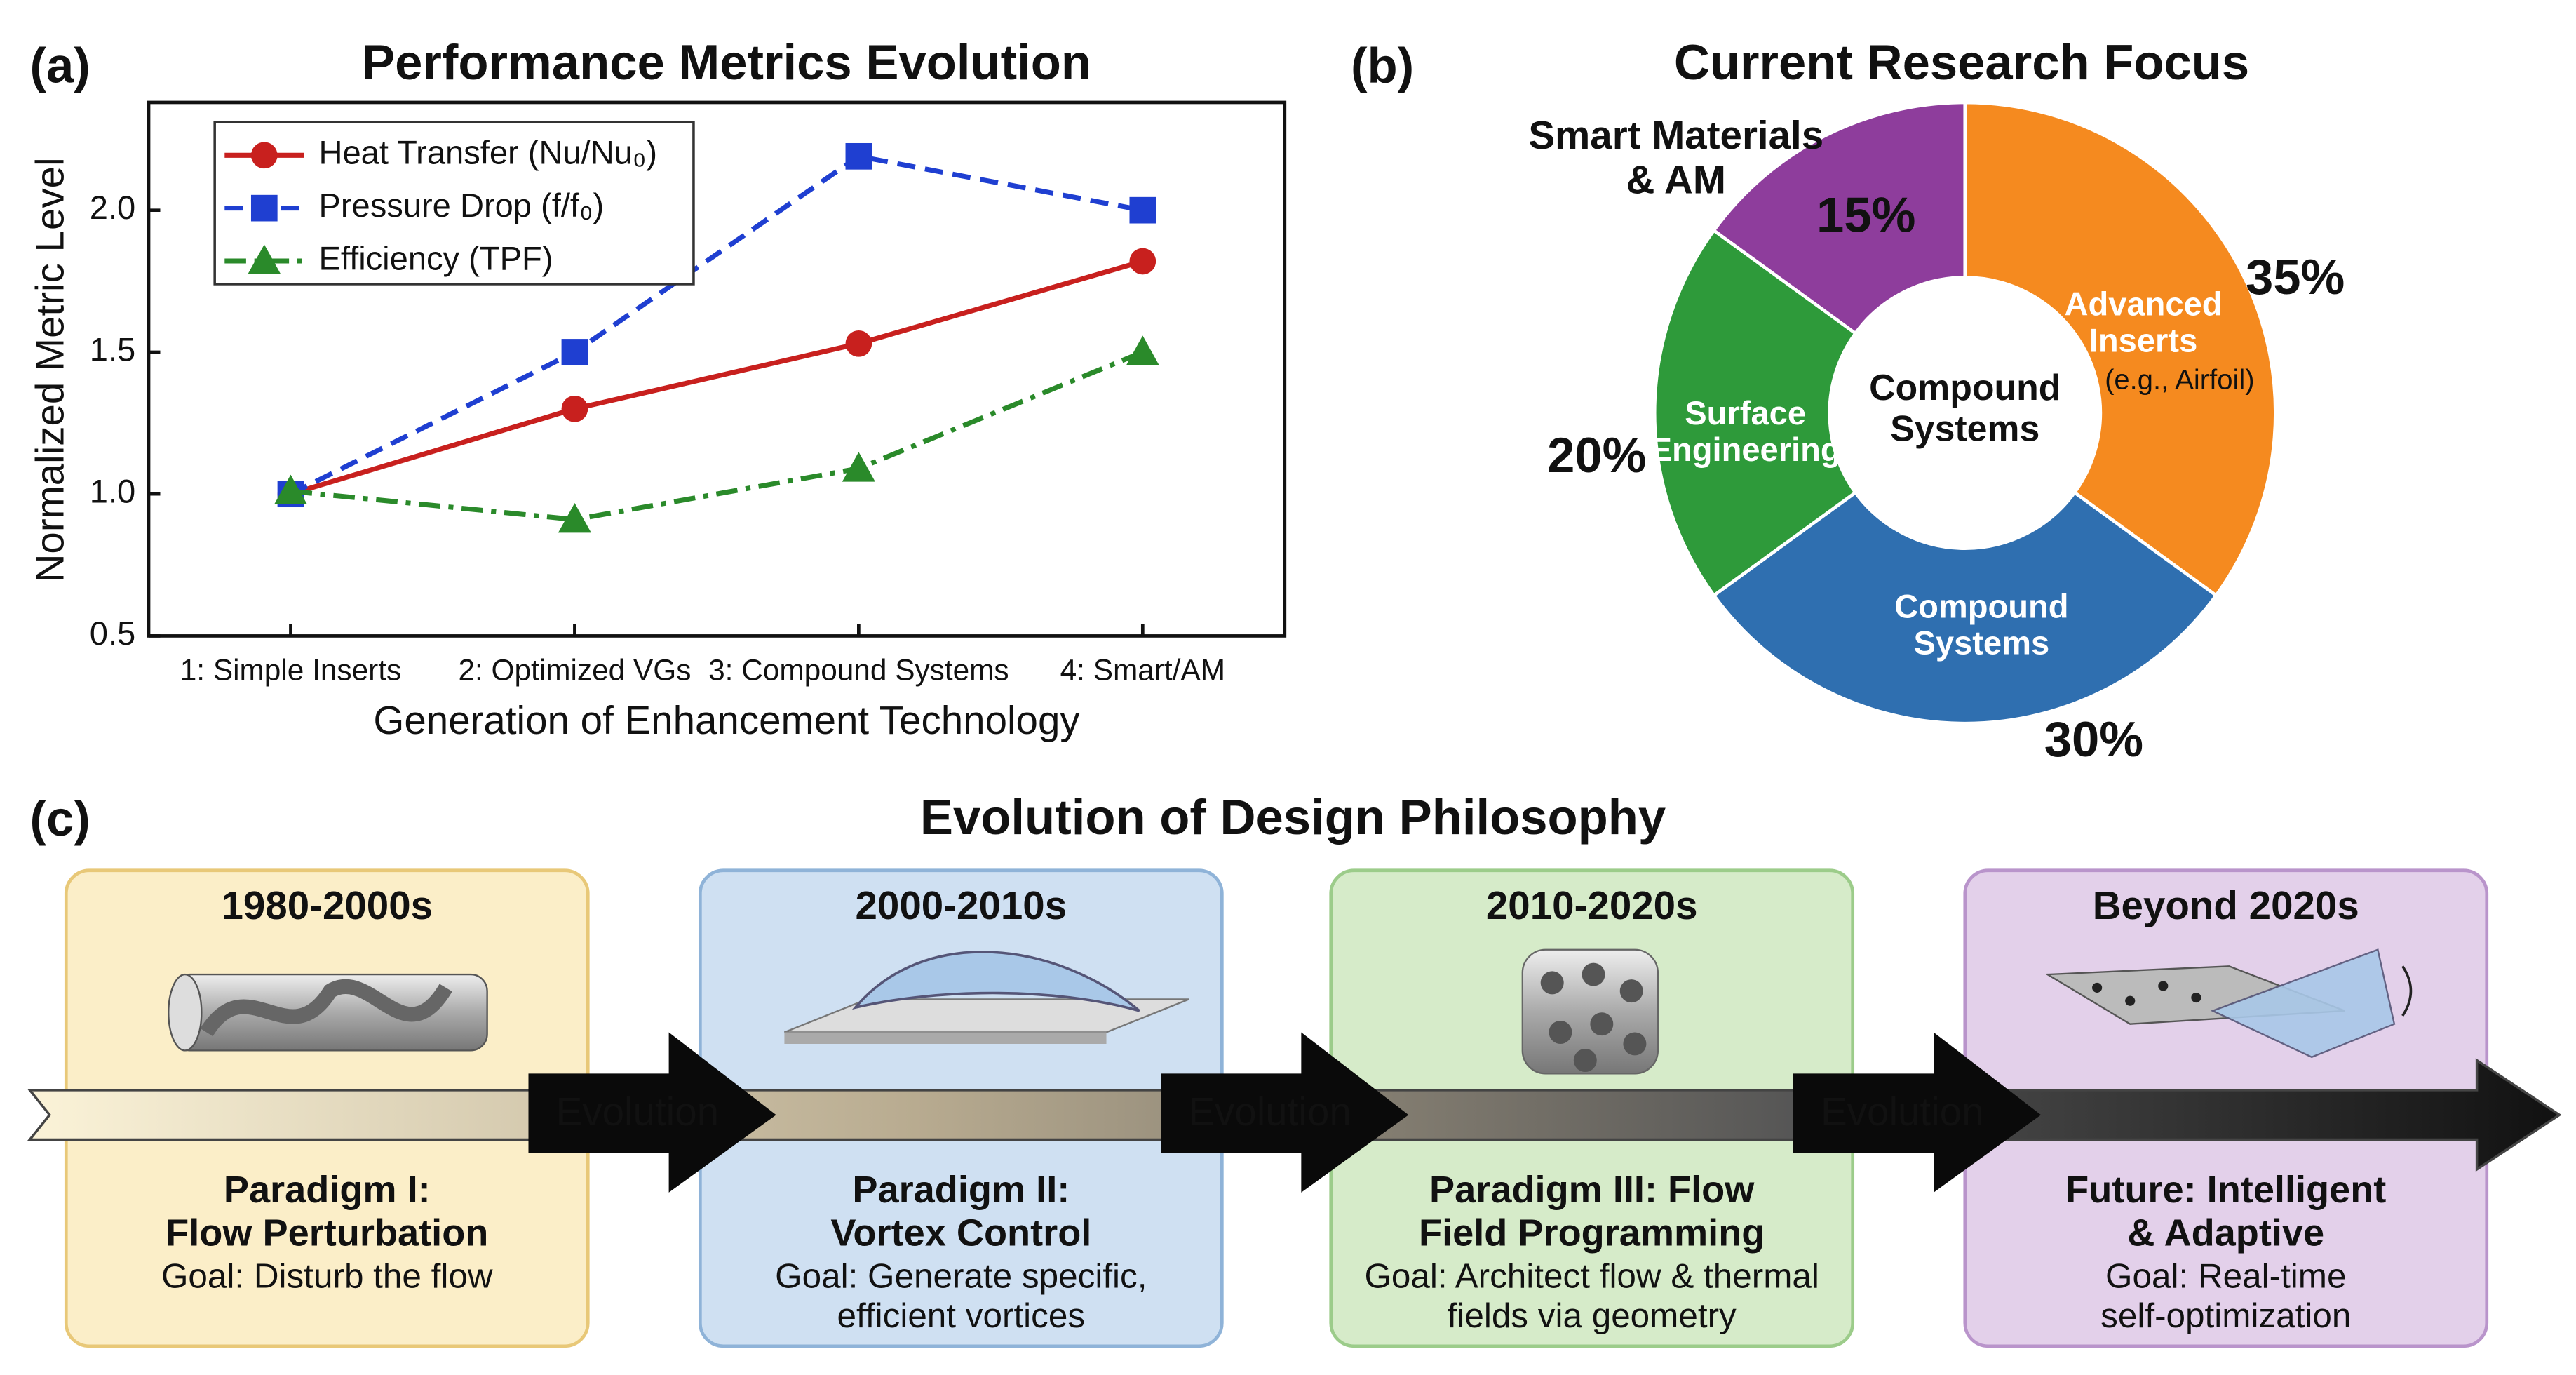 Image resolution: width=2576 pixels, height=1375 pixels. I want to click on chart-title: Current Research Focus, so click(1961, 62).